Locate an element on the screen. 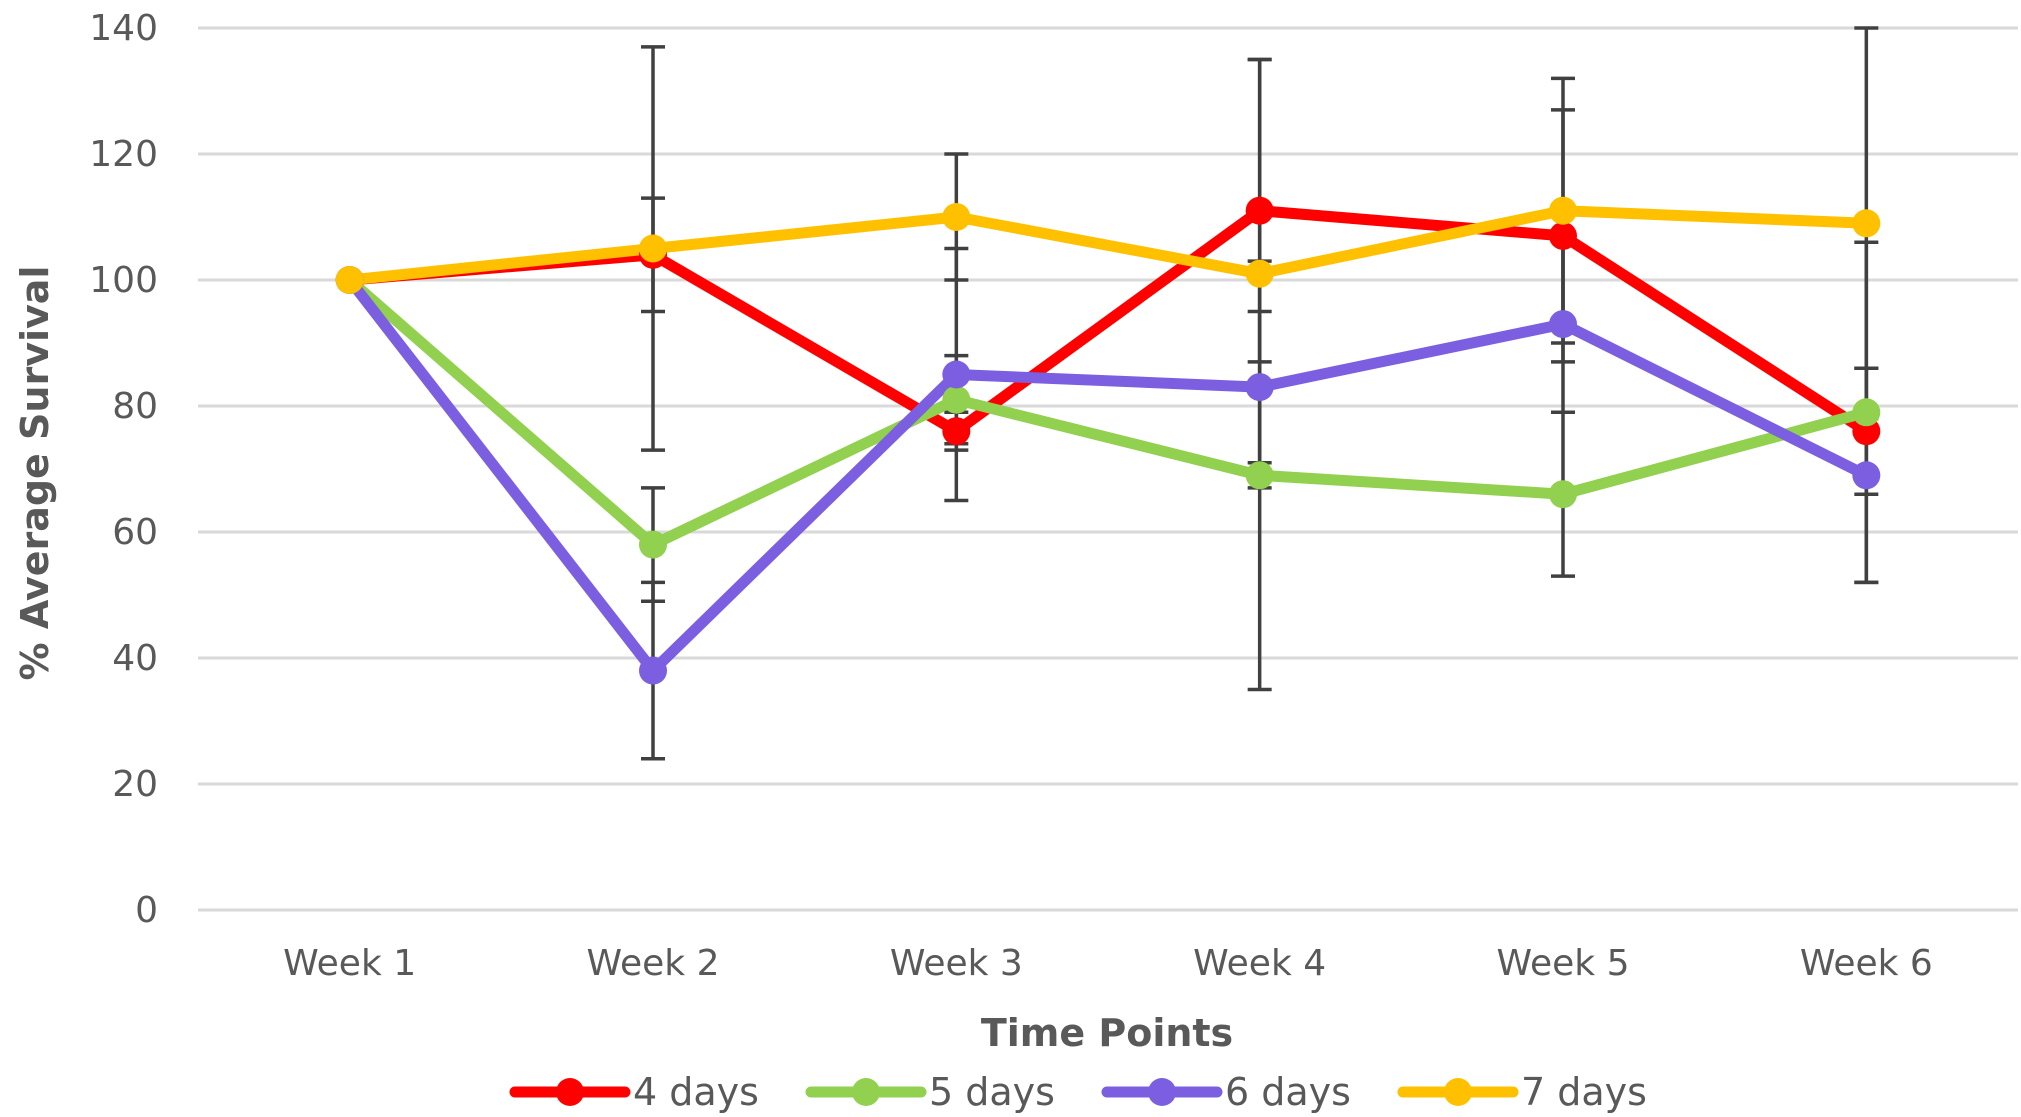 This screenshot has height=1117, width=2021. legend: 4 days 5 days 6 days 7 days is located at coordinates (1078, 1092).